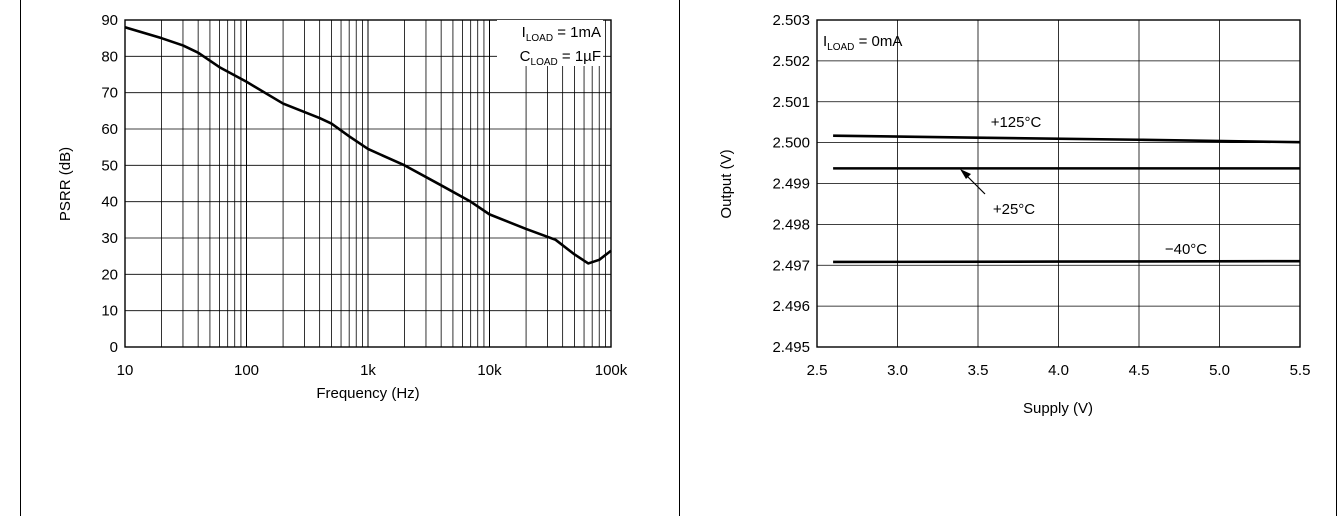  I want to click on psrr-x-tick-label: 10k, so click(489, 370).